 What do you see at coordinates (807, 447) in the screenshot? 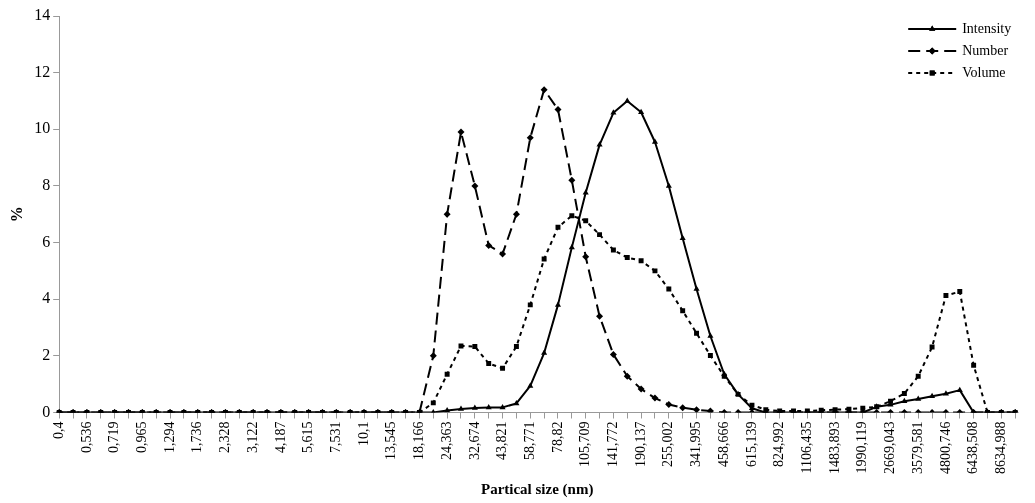
I see `x-tick-label: 1106,435` at bounding box center [807, 447].